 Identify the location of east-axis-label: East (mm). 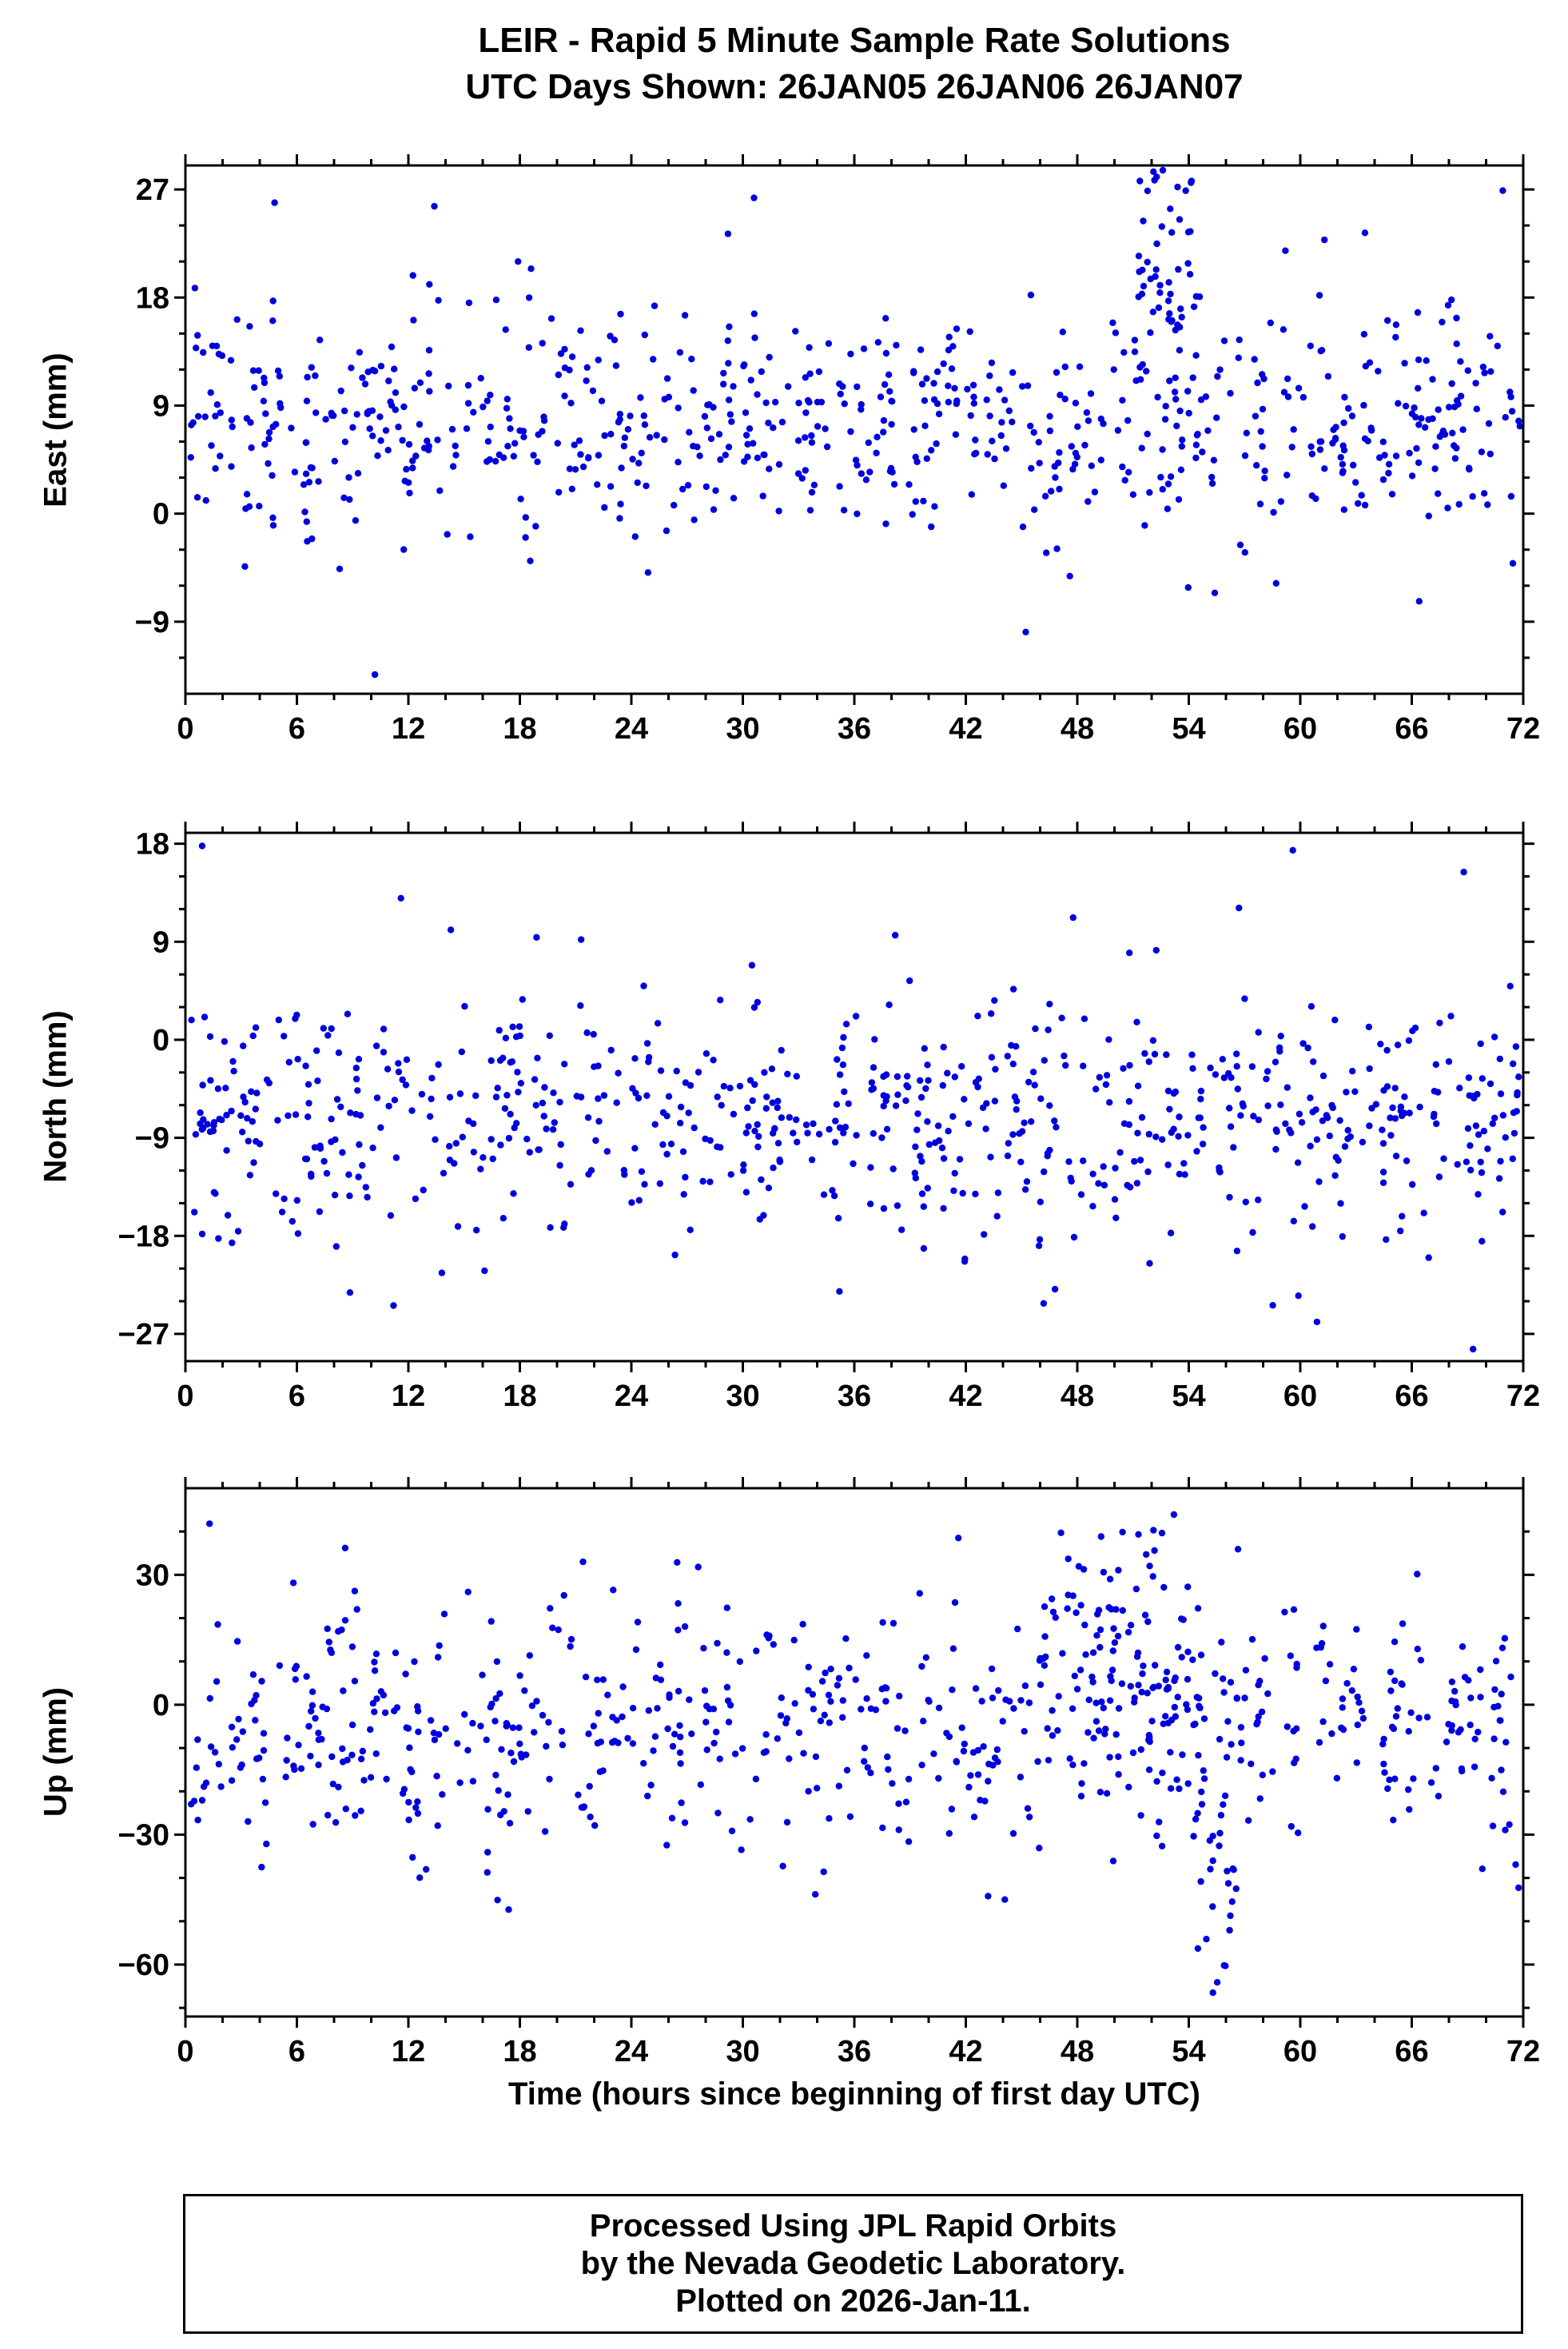
(56, 430).